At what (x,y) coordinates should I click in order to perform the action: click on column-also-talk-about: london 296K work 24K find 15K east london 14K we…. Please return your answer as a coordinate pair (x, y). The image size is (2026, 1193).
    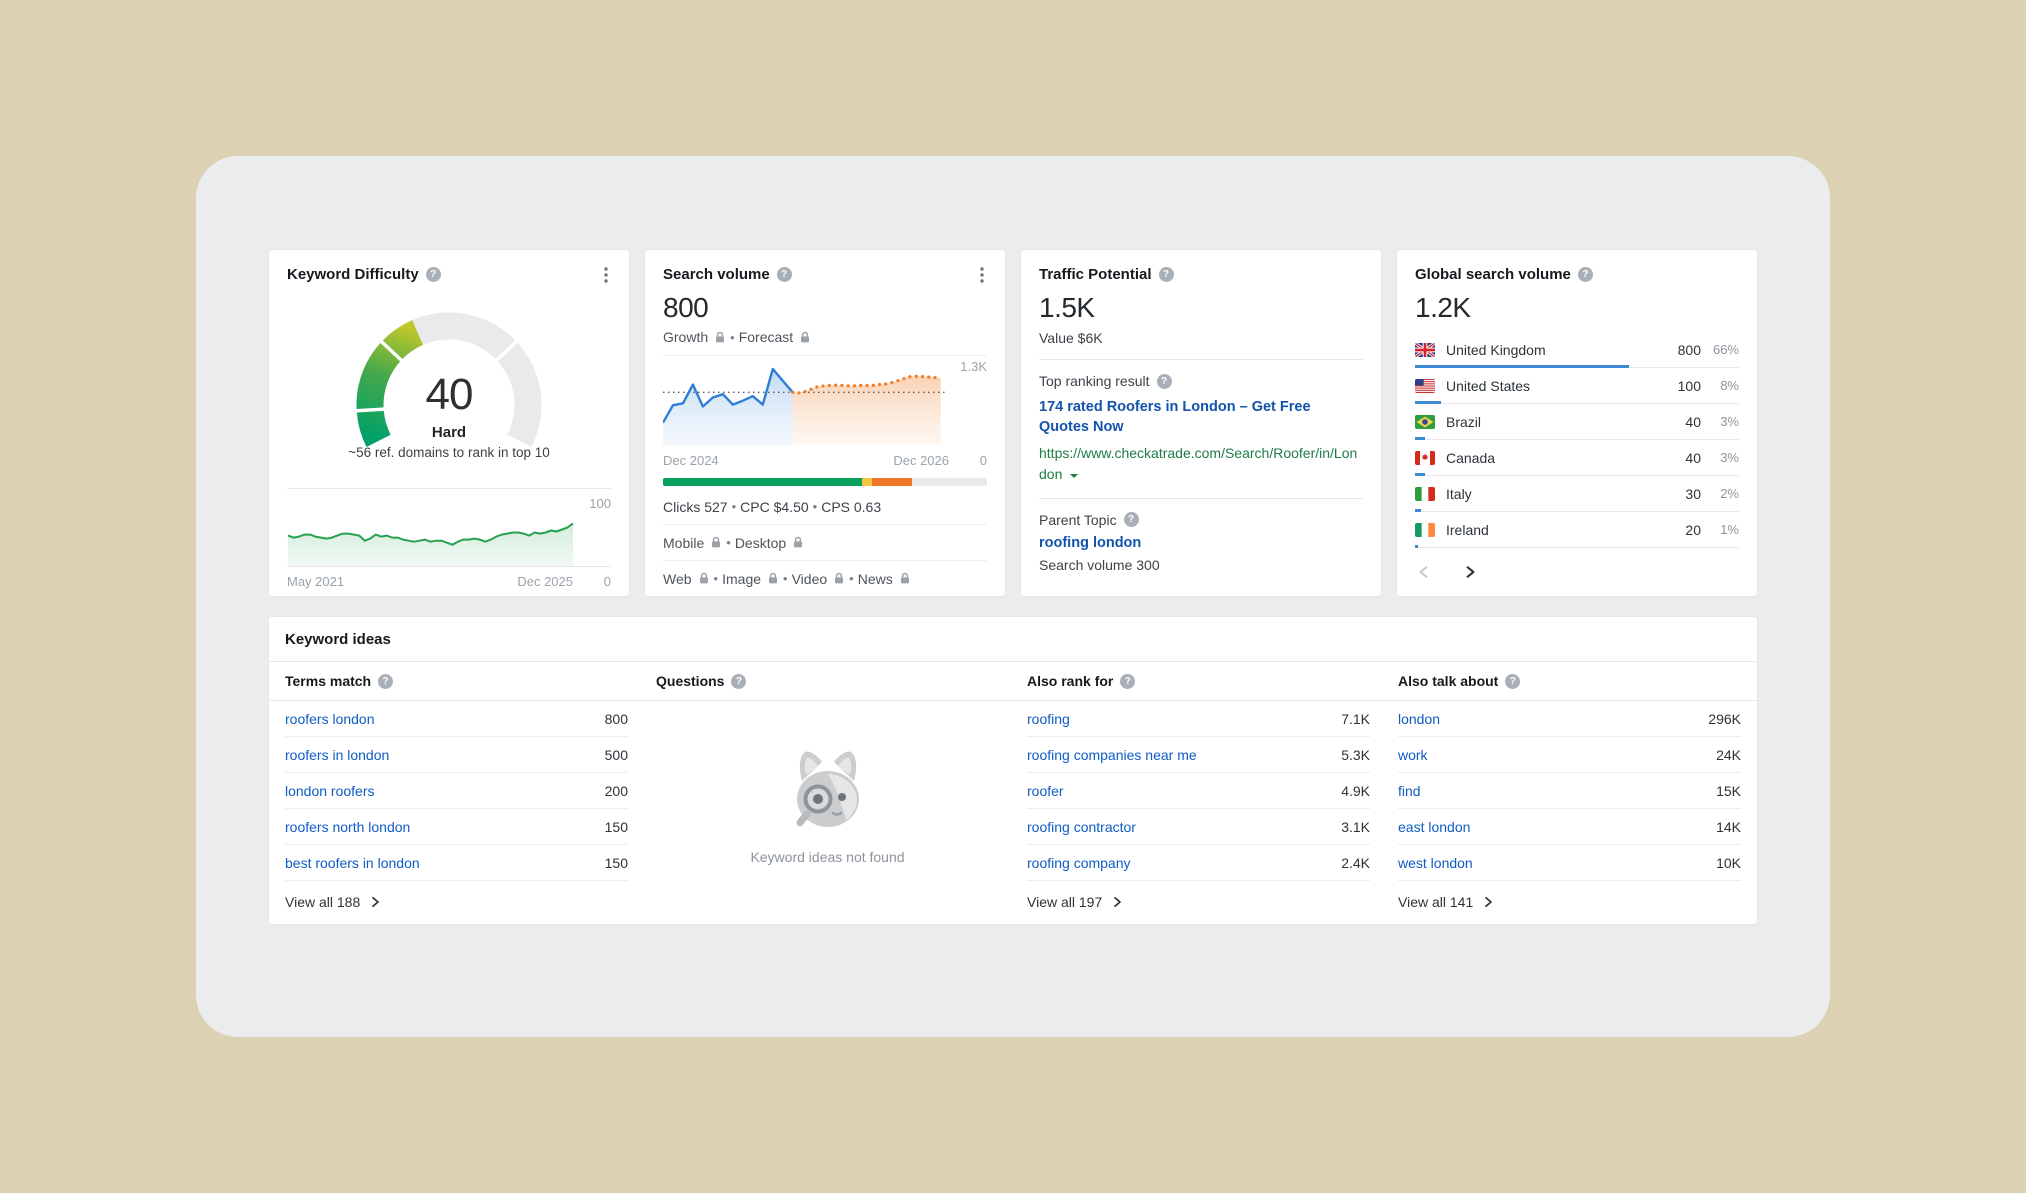
    Looking at the image, I should click on (1569, 805).